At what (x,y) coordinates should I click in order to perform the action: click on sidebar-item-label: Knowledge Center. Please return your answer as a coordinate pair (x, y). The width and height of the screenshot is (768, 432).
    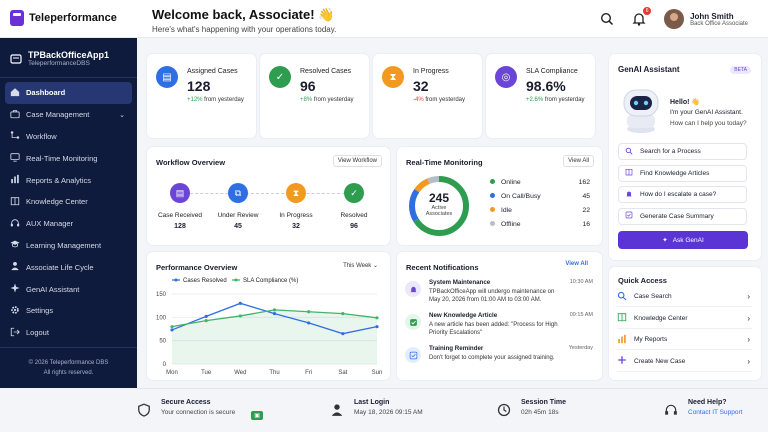
    Looking at the image, I should click on (57, 202).